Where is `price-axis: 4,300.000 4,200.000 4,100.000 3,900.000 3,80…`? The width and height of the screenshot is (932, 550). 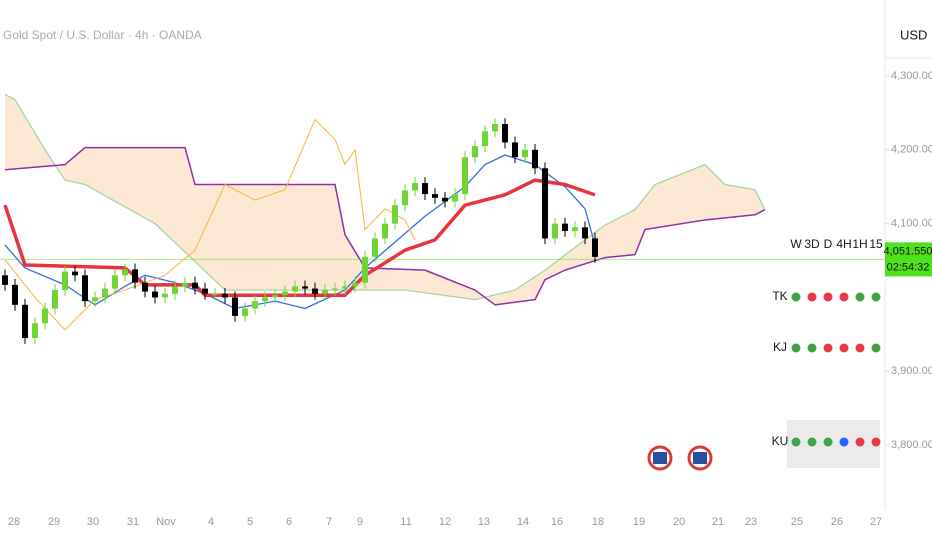
price-axis: 4,300.000 4,200.000 4,100.000 3,900.000 3,80… is located at coordinates (908, 260).